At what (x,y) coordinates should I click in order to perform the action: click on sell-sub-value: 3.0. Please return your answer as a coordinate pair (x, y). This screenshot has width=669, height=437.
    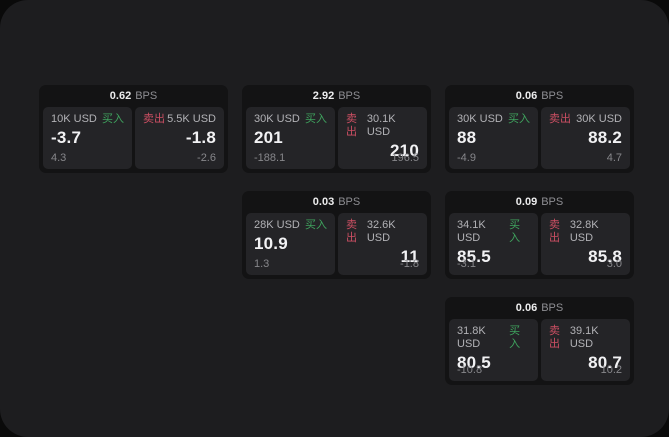
    Looking at the image, I should click on (614, 264).